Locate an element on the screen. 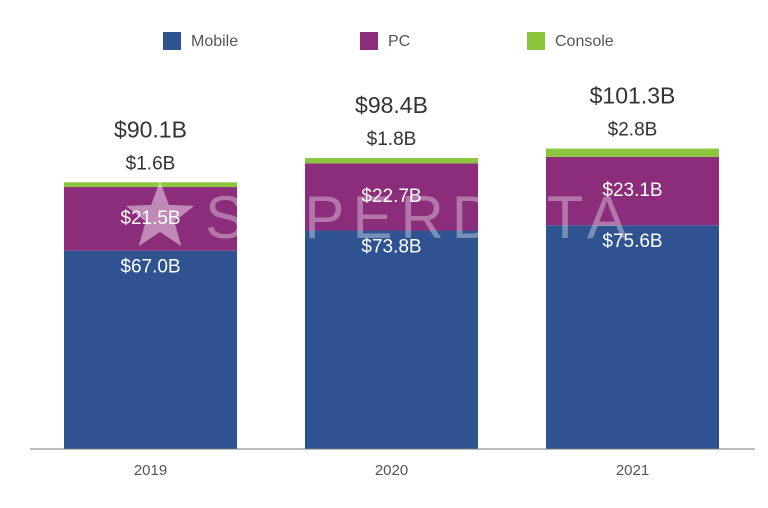 The height and width of the screenshot is (508, 768). data-label: $21.5B is located at coordinates (150, 218).